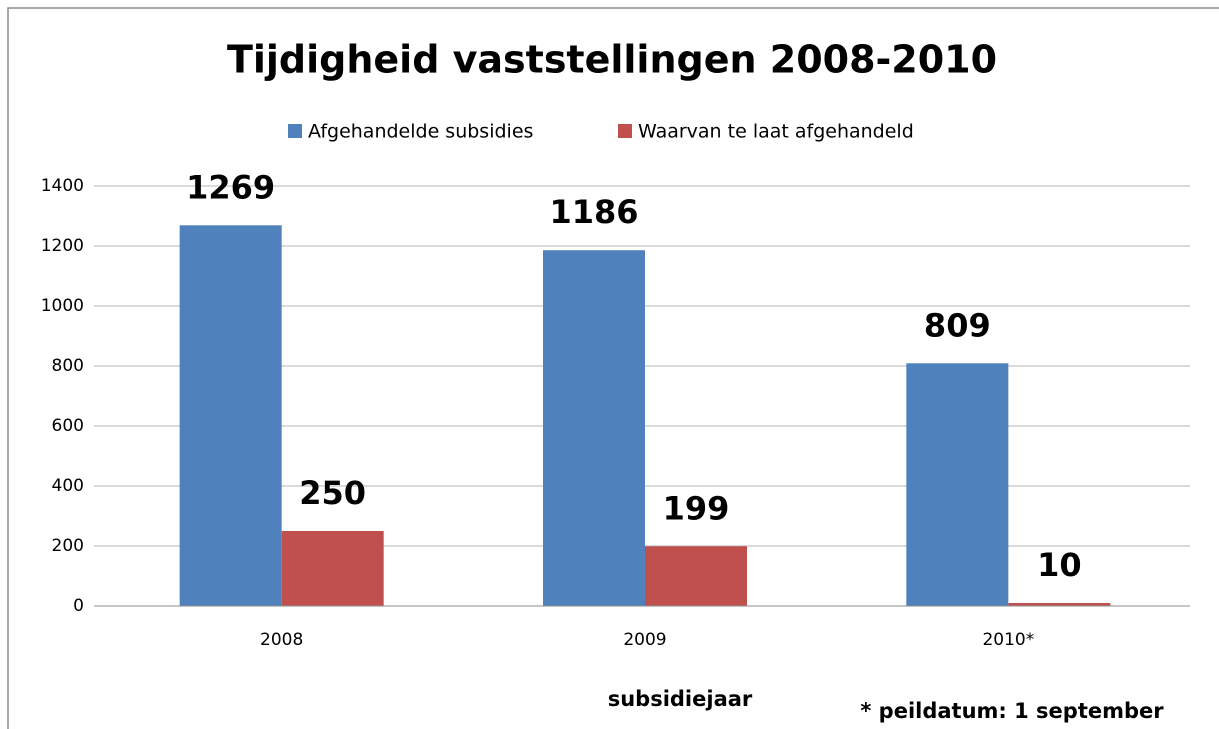 The width and height of the screenshot is (1219, 729). I want to click on x-tick-label: 2009, so click(644, 640).